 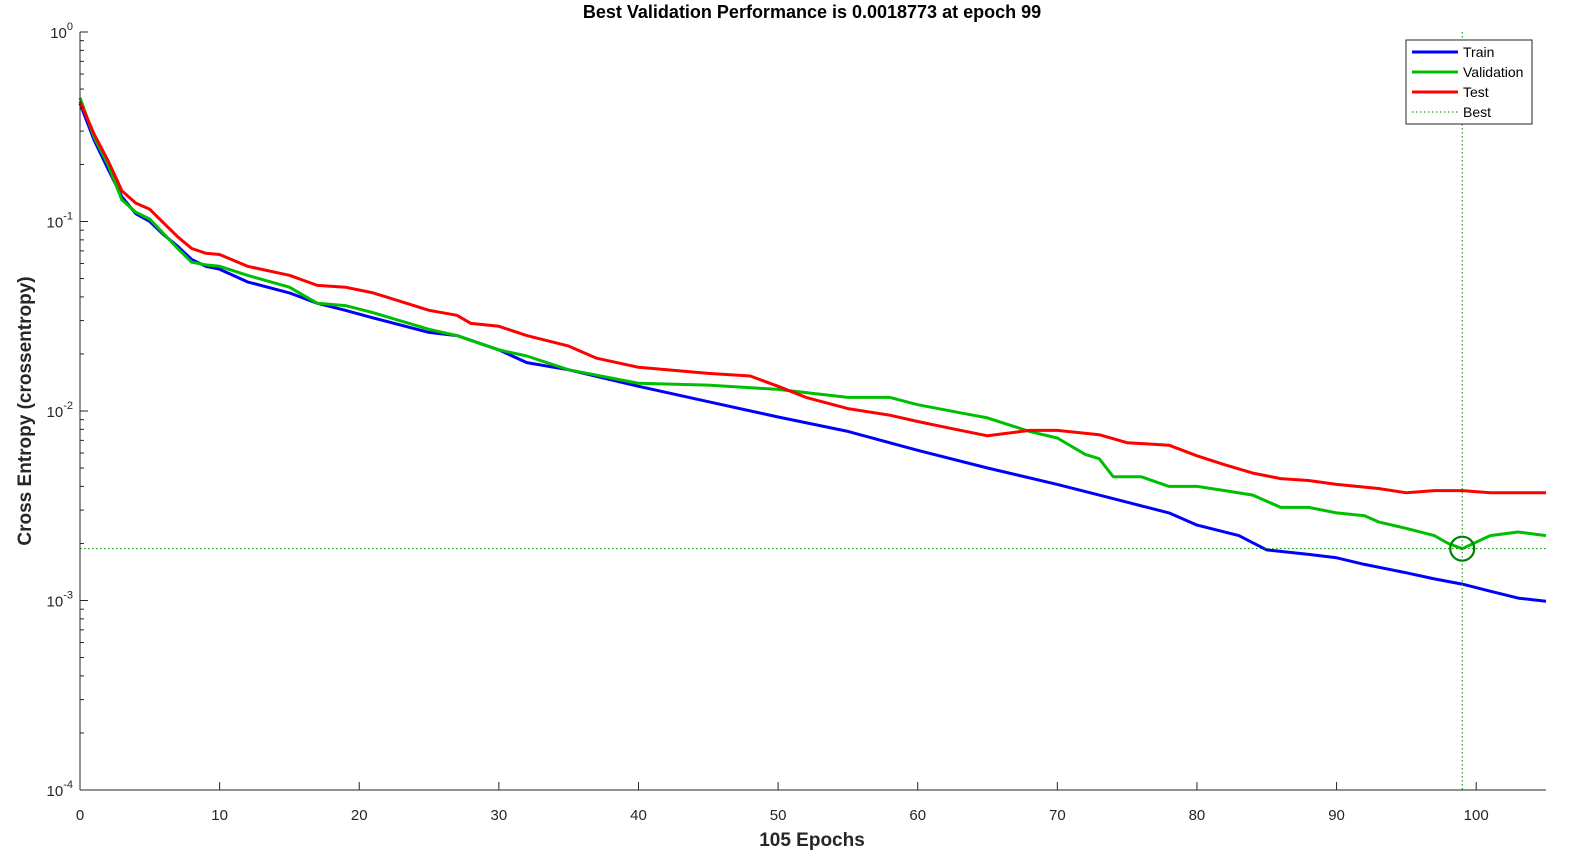 I want to click on x-tick-label: 10, so click(x=219, y=815).